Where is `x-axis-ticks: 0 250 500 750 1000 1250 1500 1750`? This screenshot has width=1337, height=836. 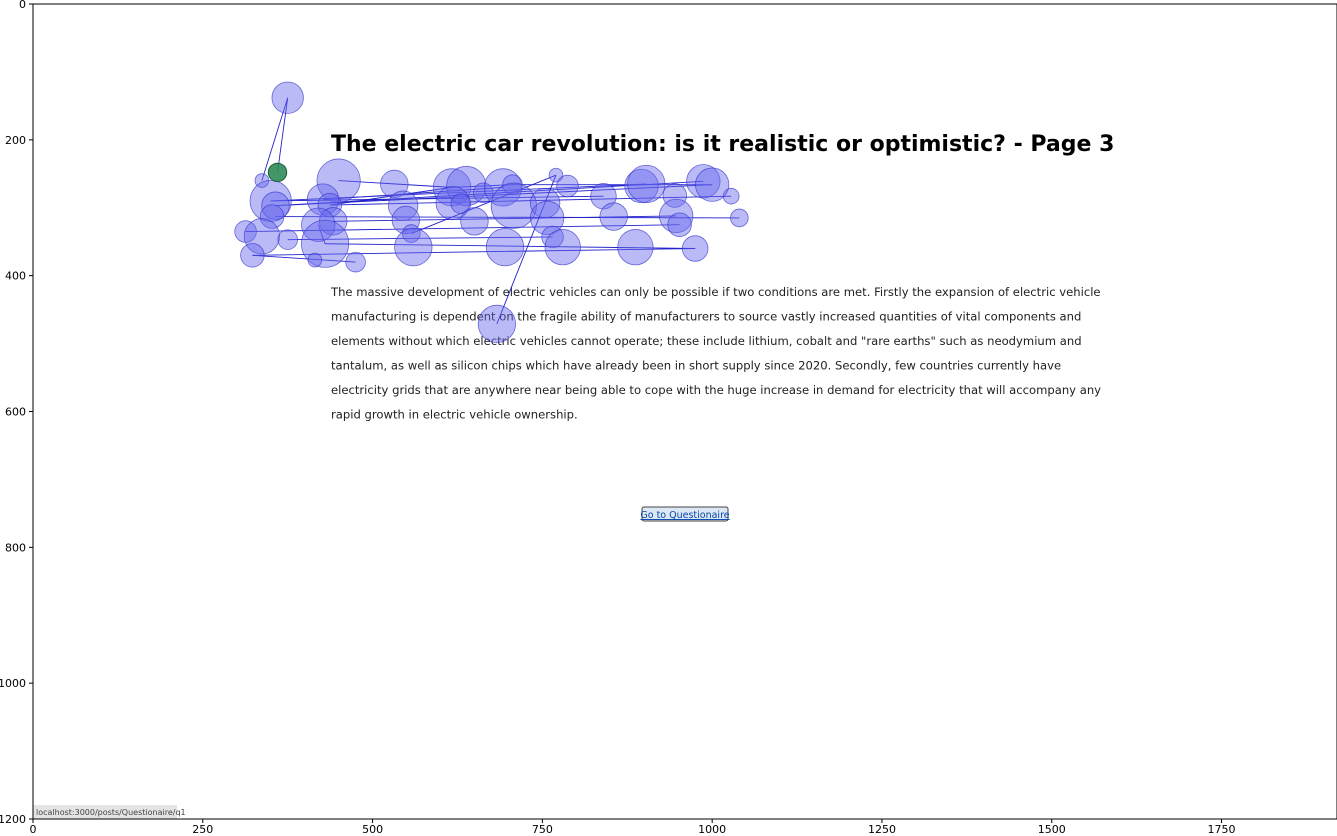 x-axis-ticks: 0 250 500 750 1000 1250 1500 1750 is located at coordinates (633, 827).